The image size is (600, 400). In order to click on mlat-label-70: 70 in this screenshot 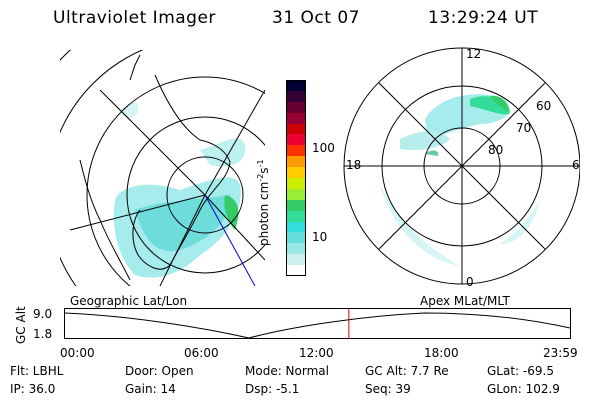, I will do `click(523, 128)`.